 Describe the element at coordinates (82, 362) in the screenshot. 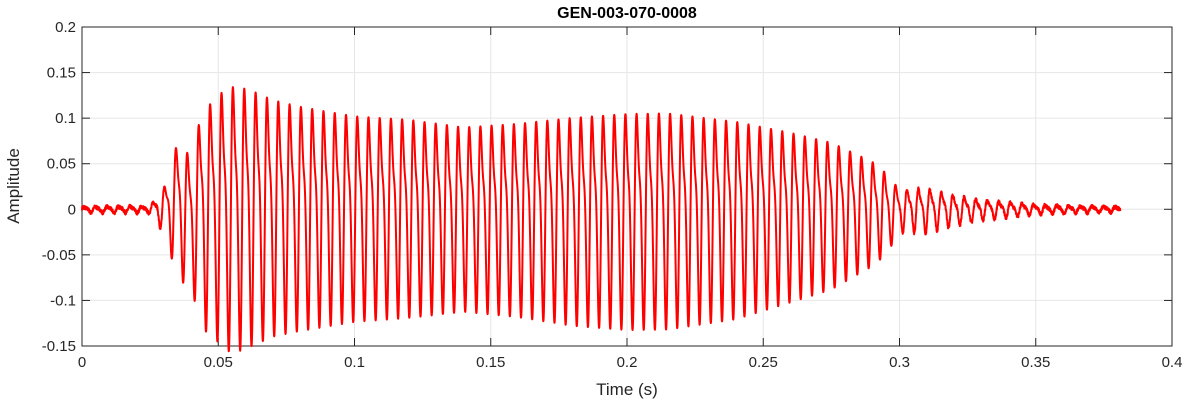

I see `x-tick-label: 0` at that location.